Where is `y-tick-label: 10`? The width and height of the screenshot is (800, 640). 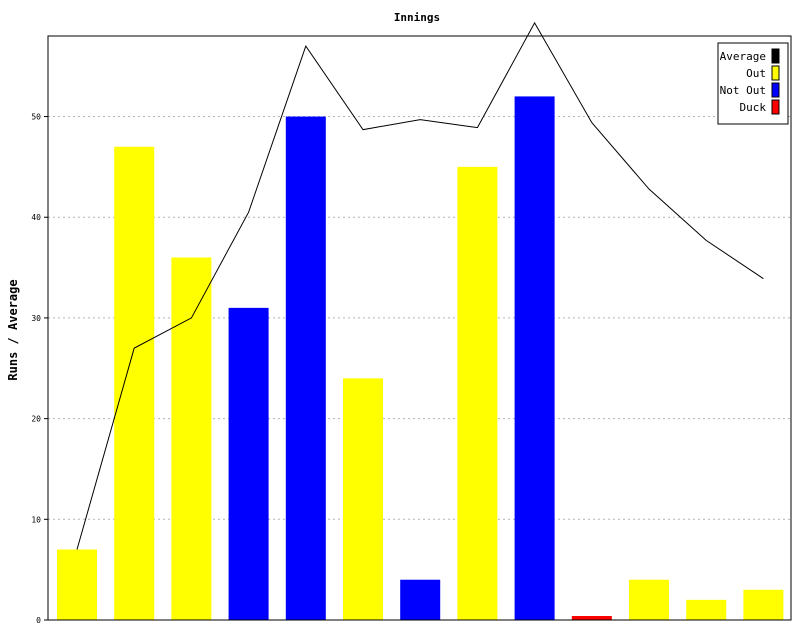
y-tick-label: 10 is located at coordinates (36, 519).